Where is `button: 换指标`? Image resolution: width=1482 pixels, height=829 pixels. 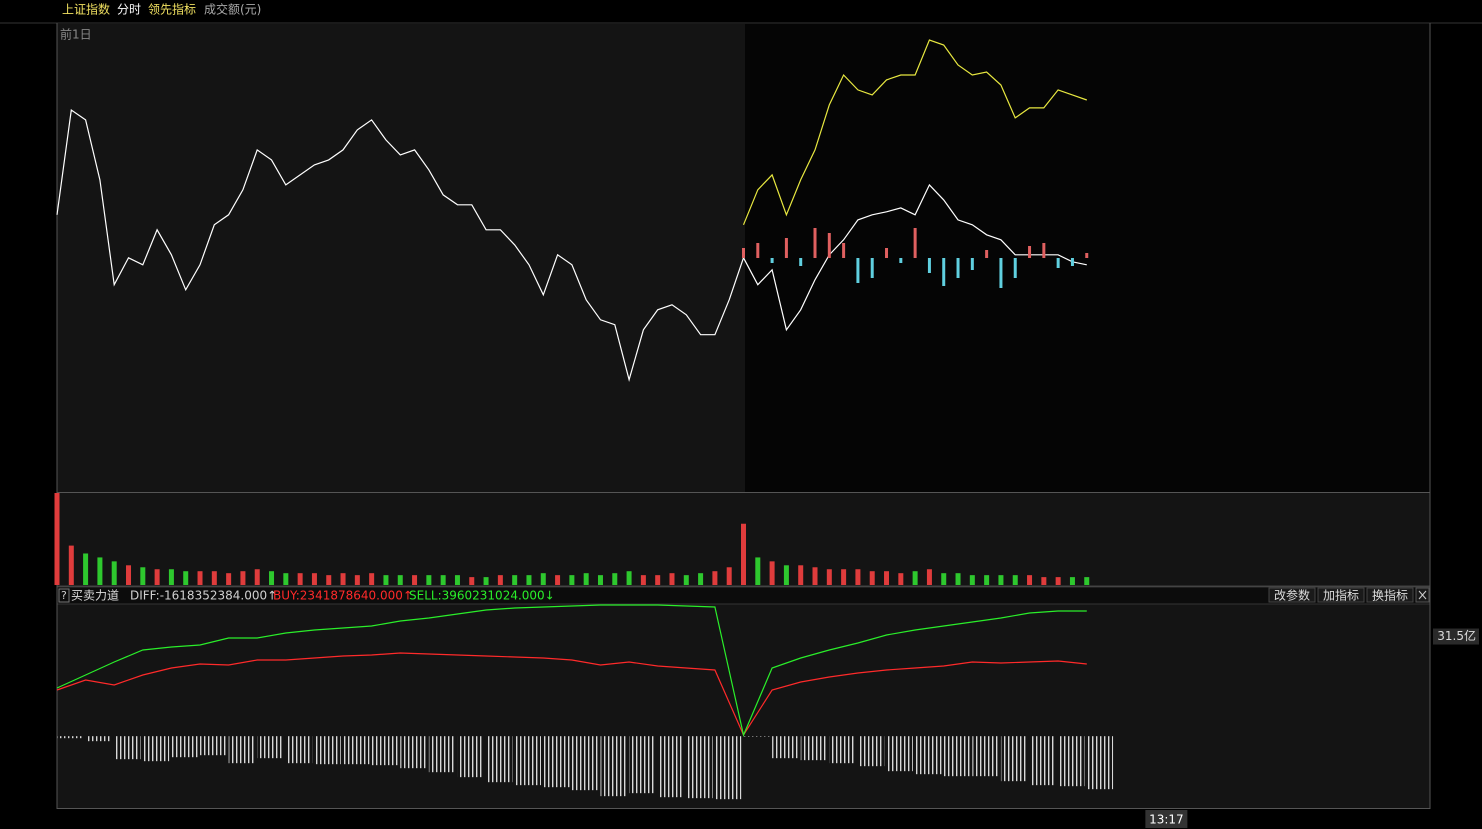 button: 换指标 is located at coordinates (1390, 595).